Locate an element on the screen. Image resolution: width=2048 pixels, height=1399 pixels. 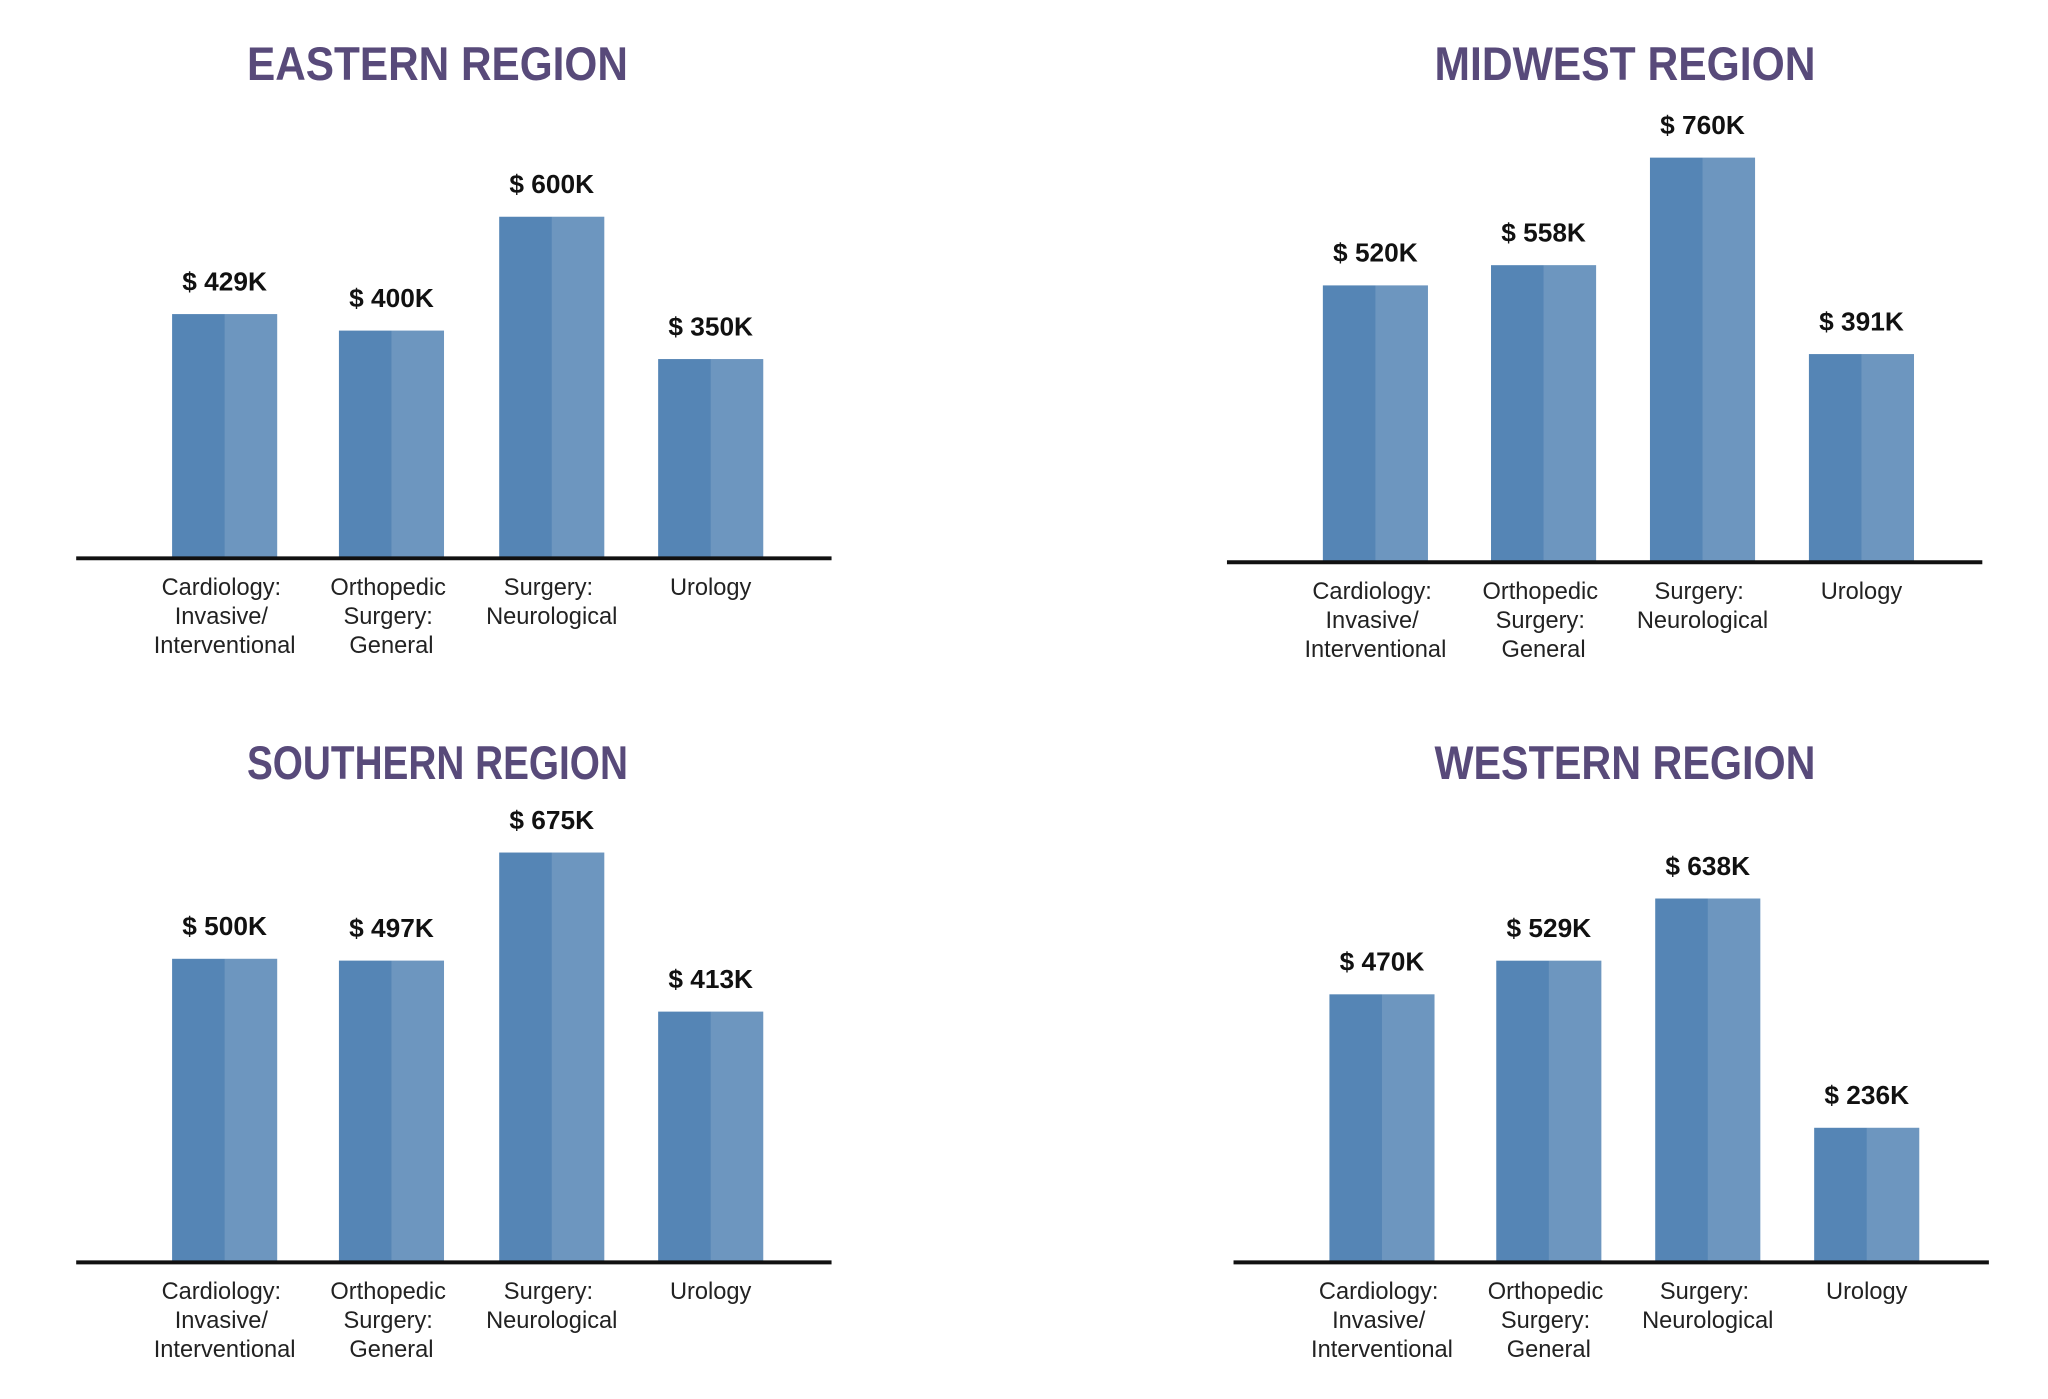
value-label: $ 470K is located at coordinates (1382, 962).